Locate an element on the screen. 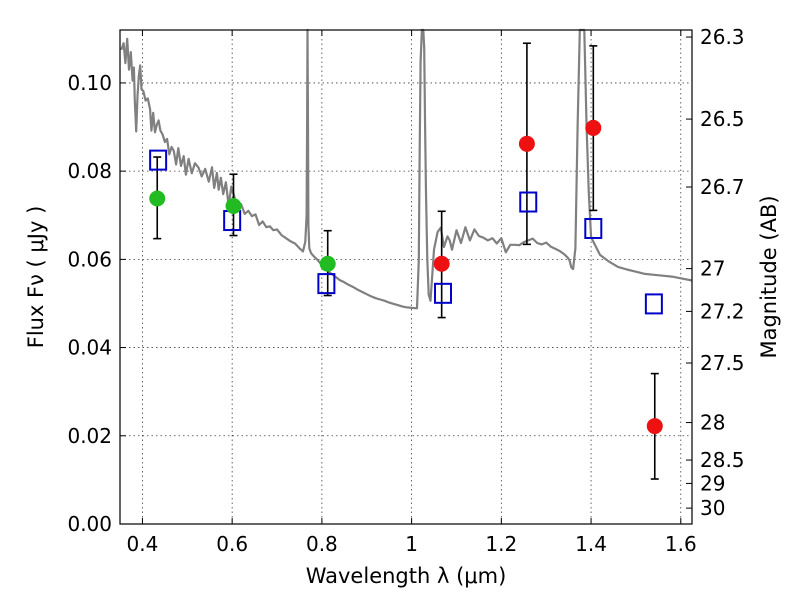 Image resolution: width=800 pixels, height=600 pixels. x-tick-label: 0.4 is located at coordinates (143, 544).